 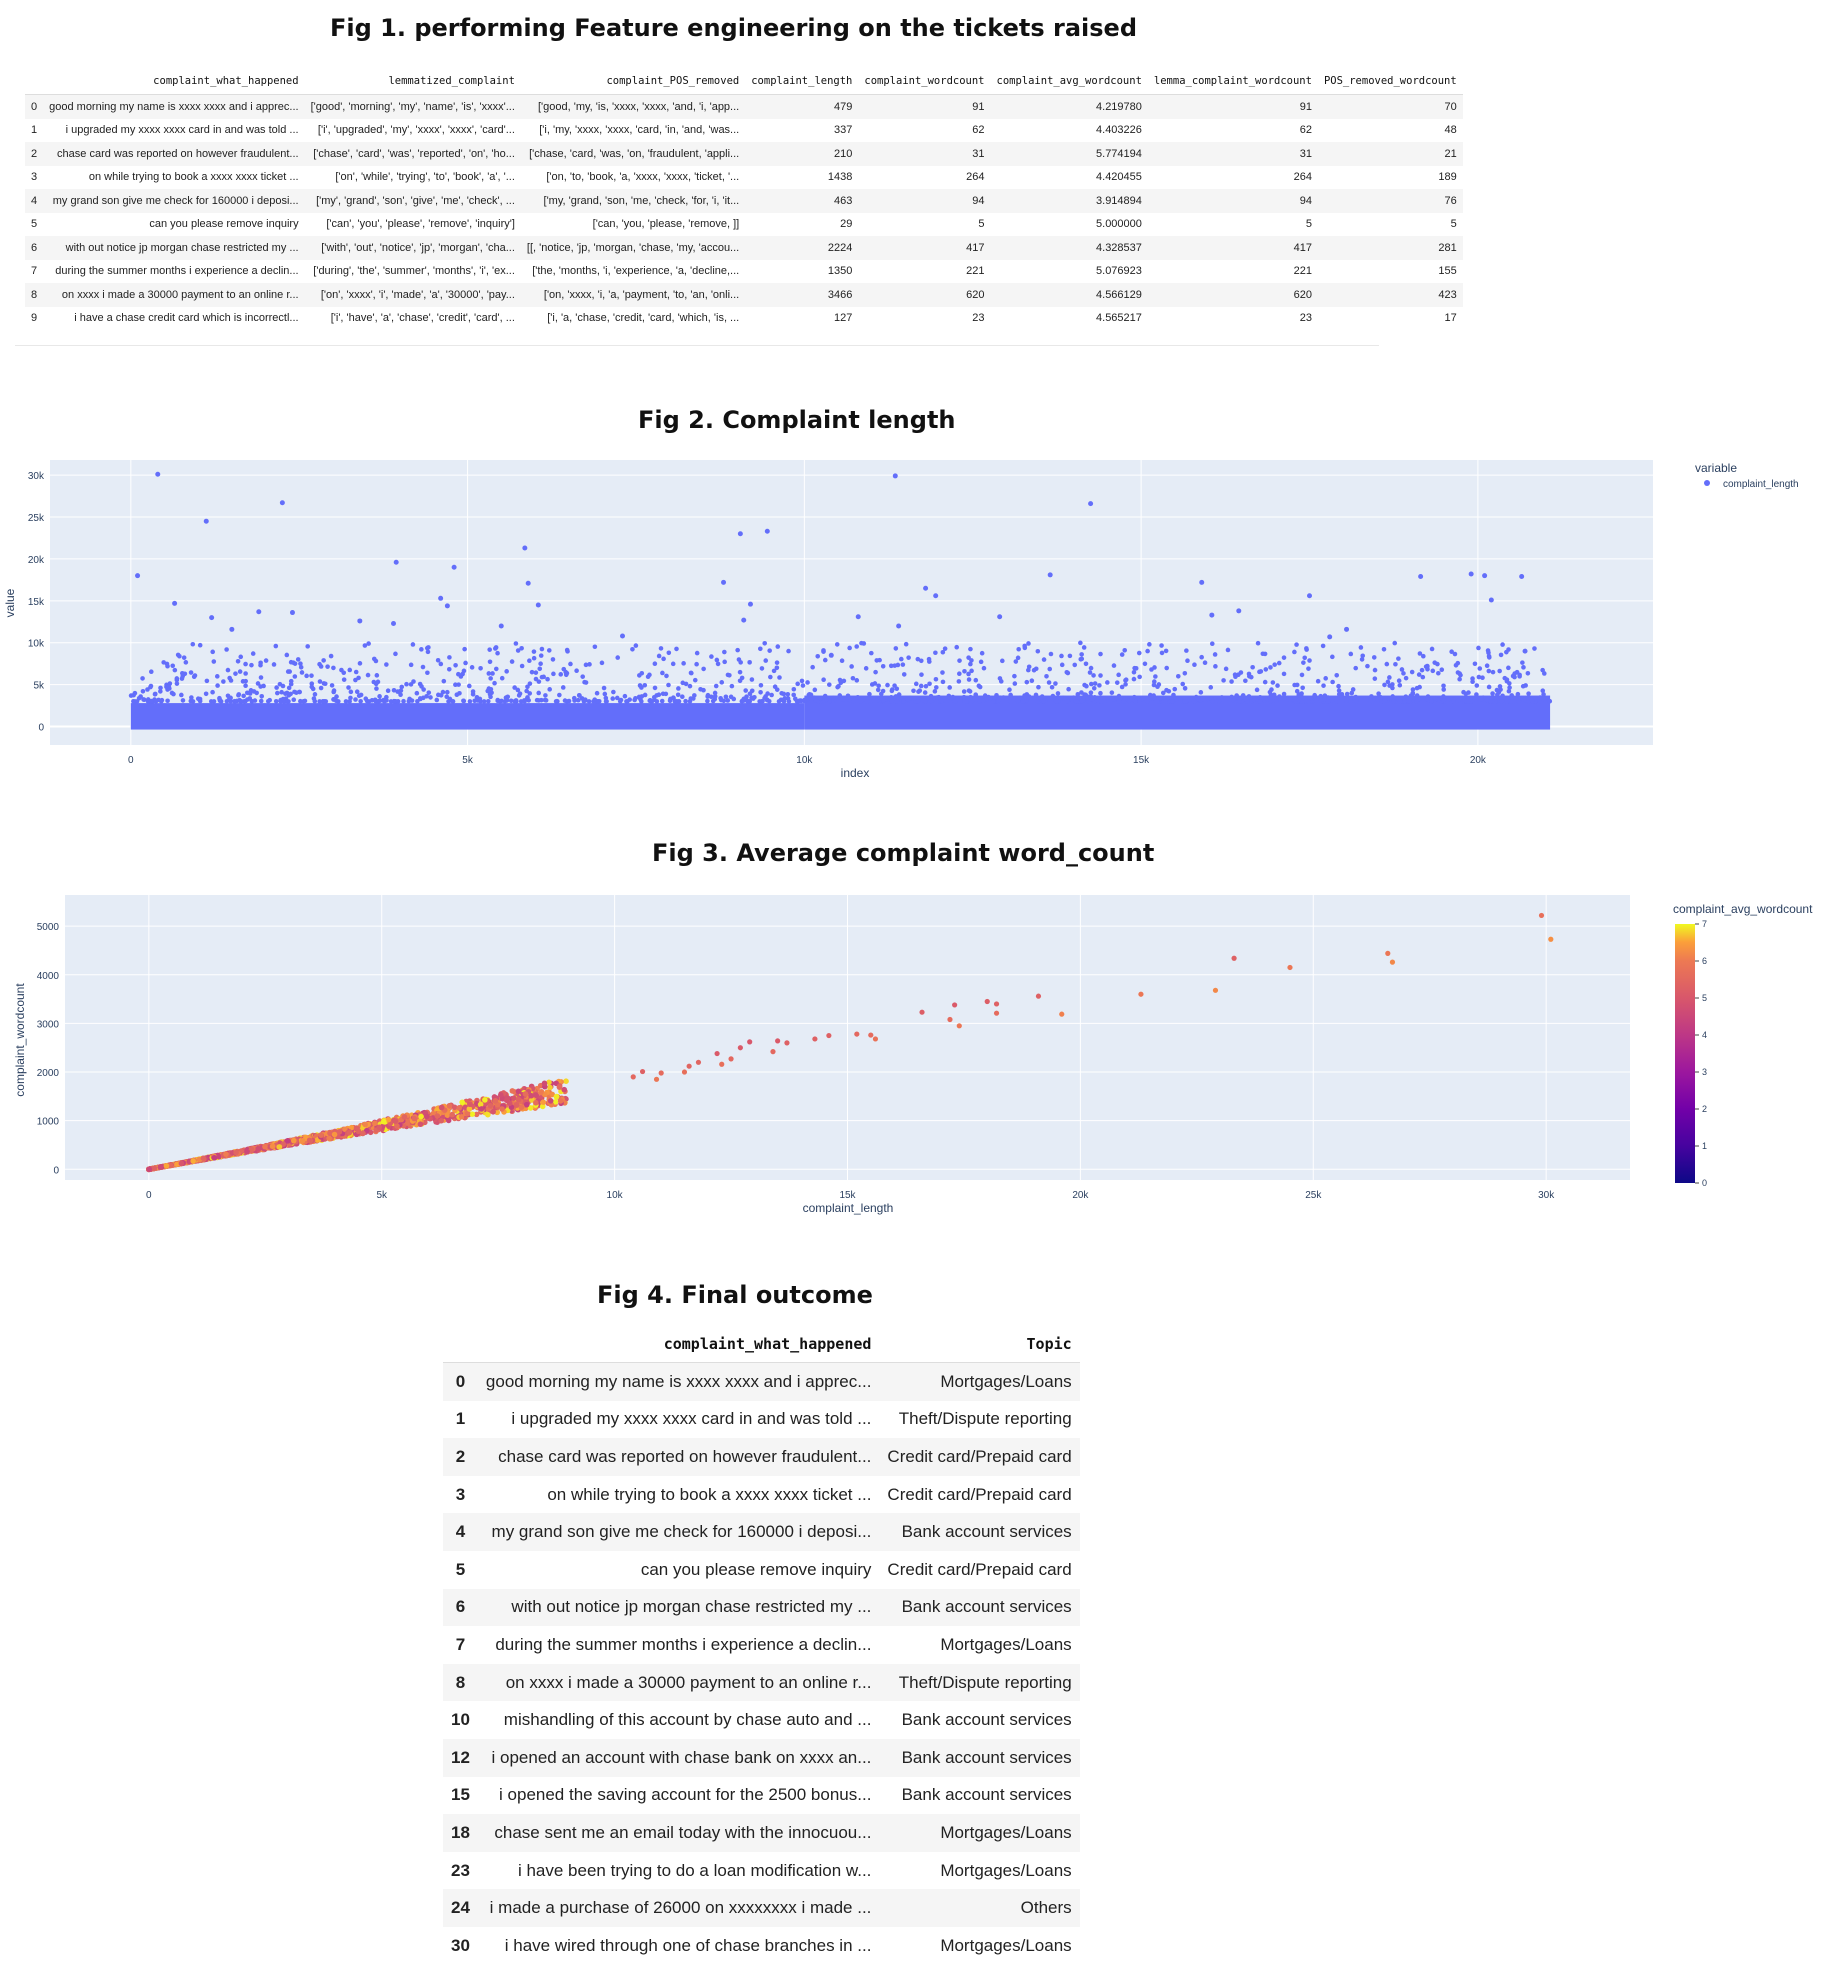 What do you see at coordinates (36, 644) in the screenshot?
I see `y-tick-label: 10k` at bounding box center [36, 644].